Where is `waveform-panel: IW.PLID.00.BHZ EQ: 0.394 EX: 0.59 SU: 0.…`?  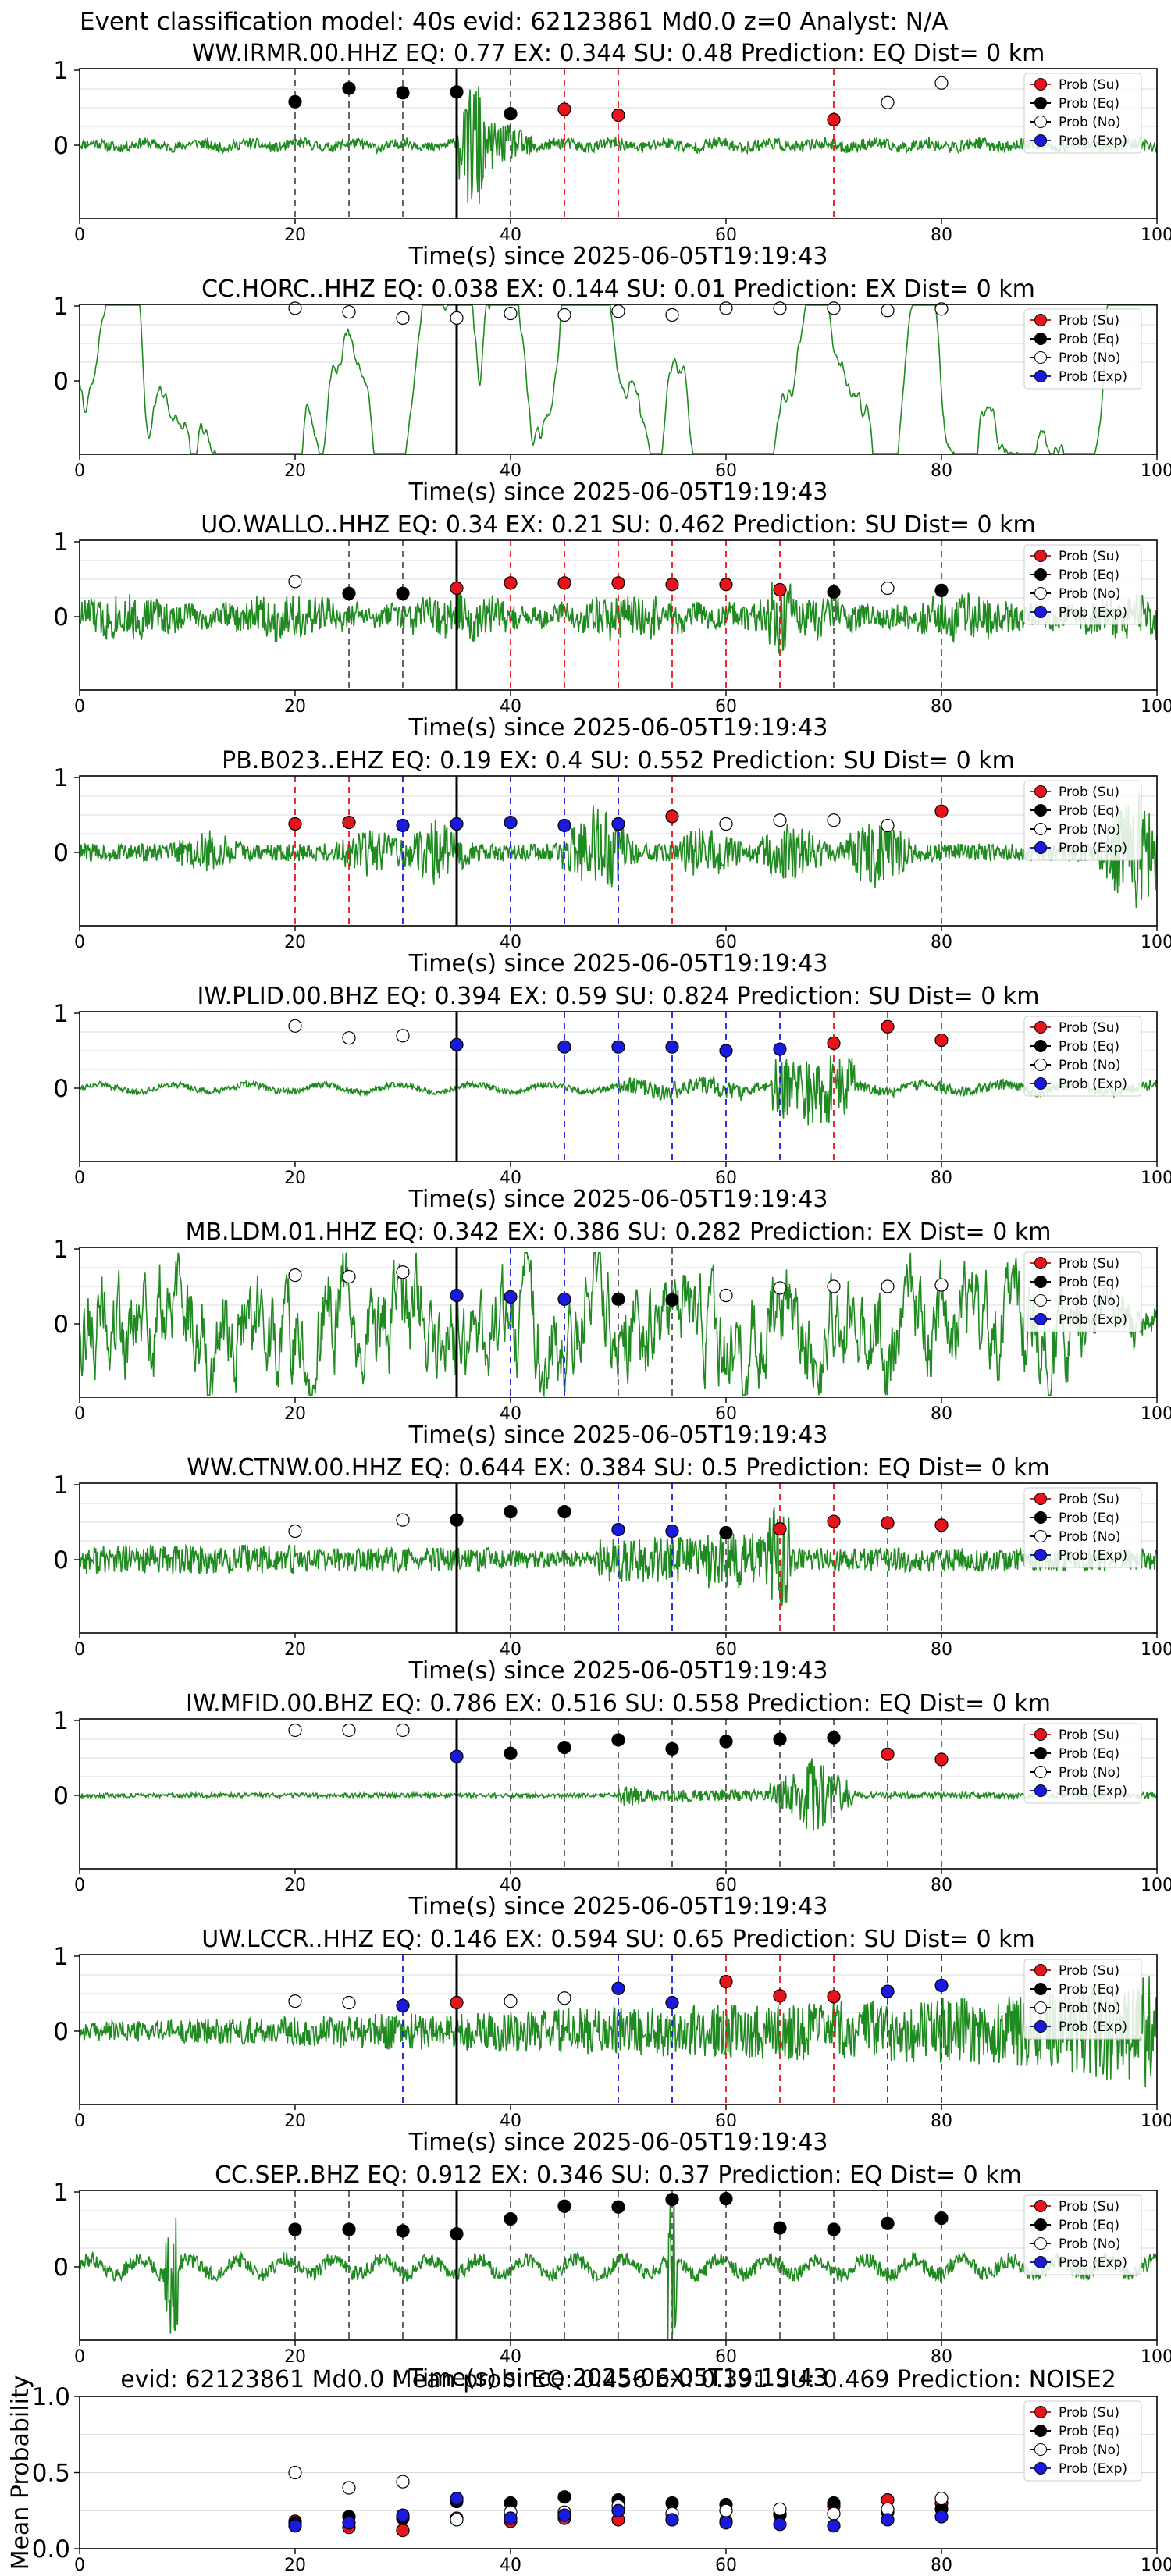
waveform-panel: IW.PLID.00.BHZ EQ: 0.394 EX: 0.59 SU: 0.… is located at coordinates (612, 1098).